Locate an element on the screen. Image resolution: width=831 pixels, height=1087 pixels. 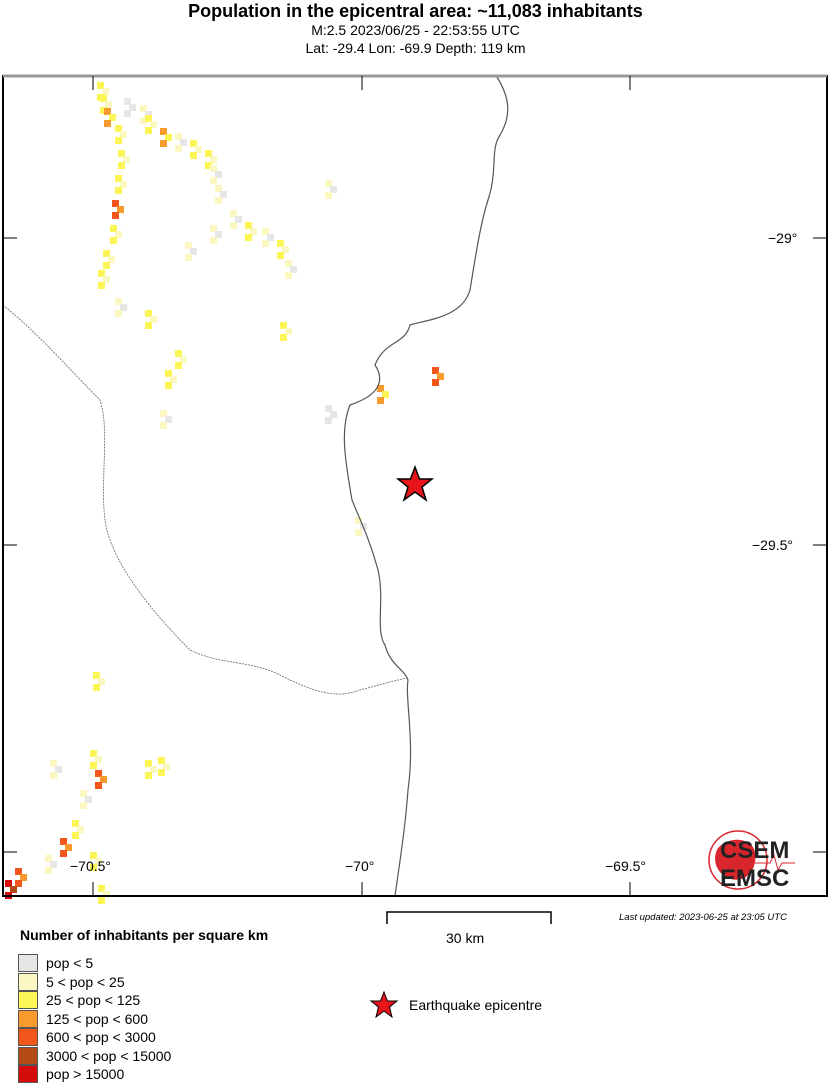
legend-label: pop > 15000 is located at coordinates (85, 1074).